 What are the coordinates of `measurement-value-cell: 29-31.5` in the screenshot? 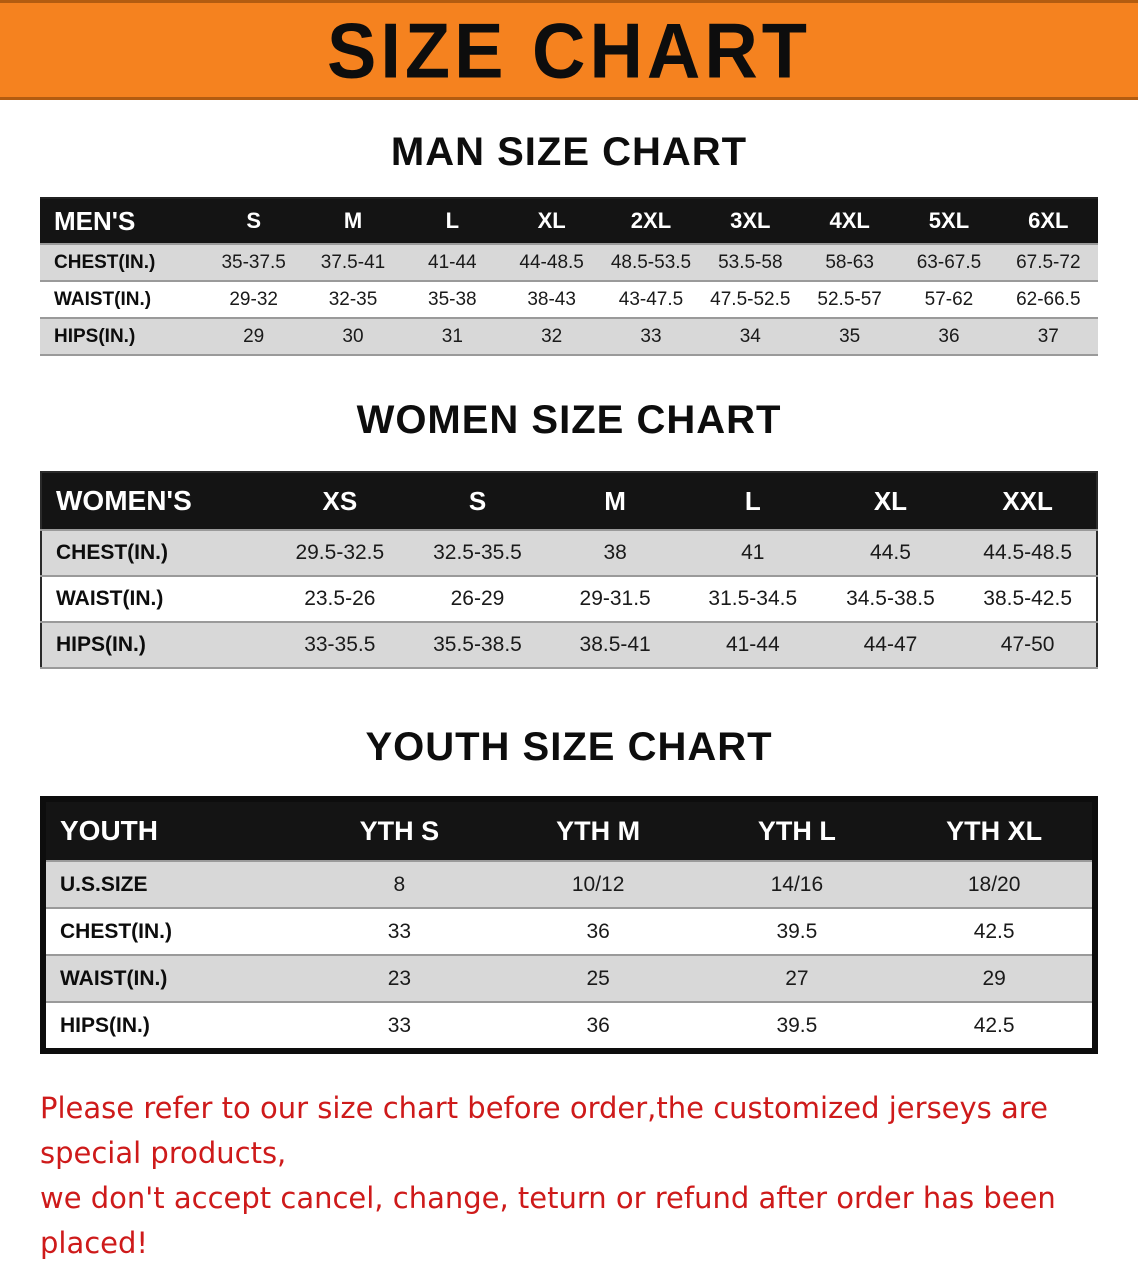 It's located at (615, 599).